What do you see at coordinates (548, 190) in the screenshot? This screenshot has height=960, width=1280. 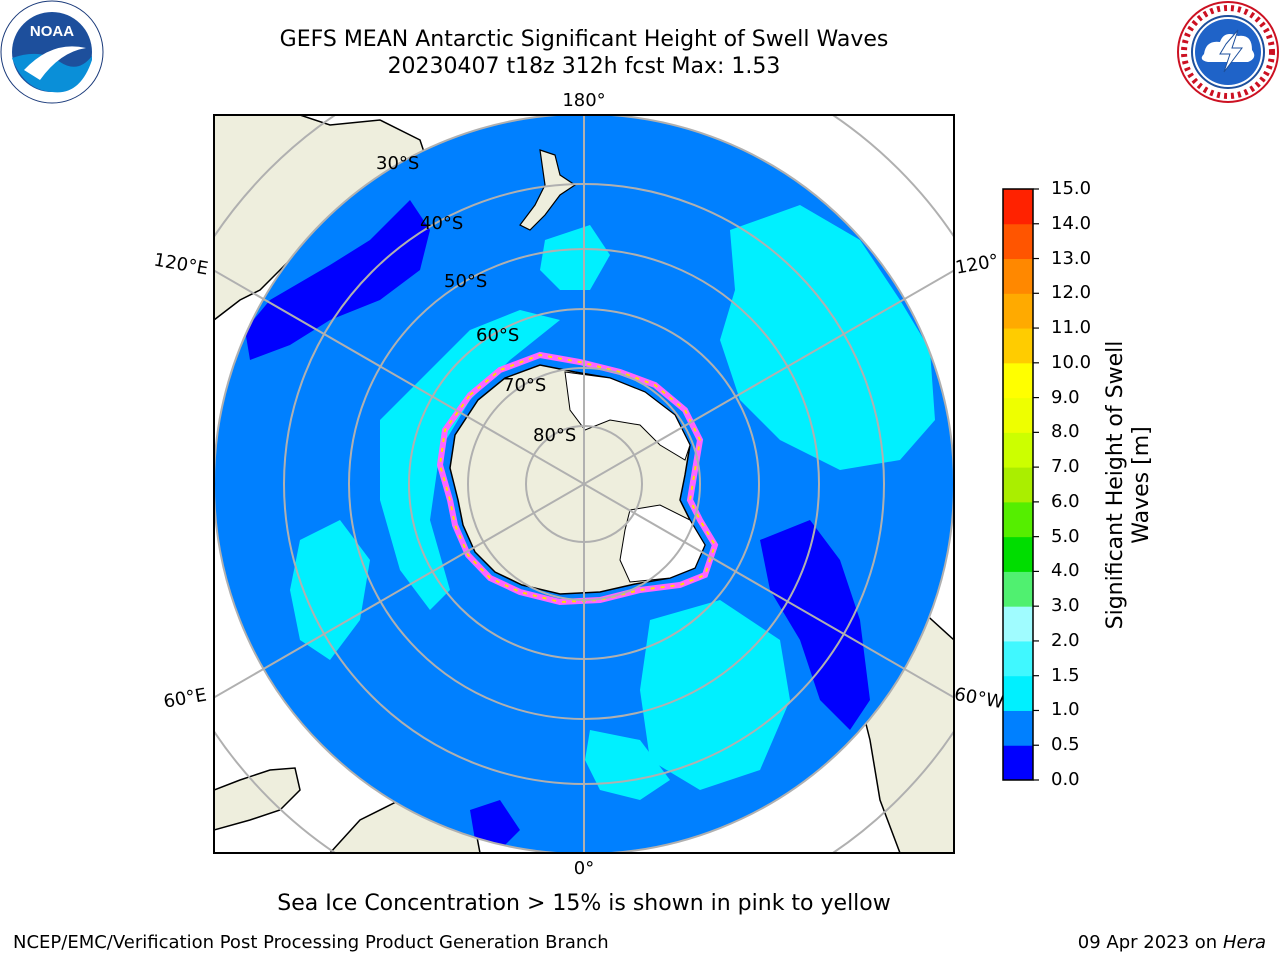 I see `new-zealand-land` at bounding box center [548, 190].